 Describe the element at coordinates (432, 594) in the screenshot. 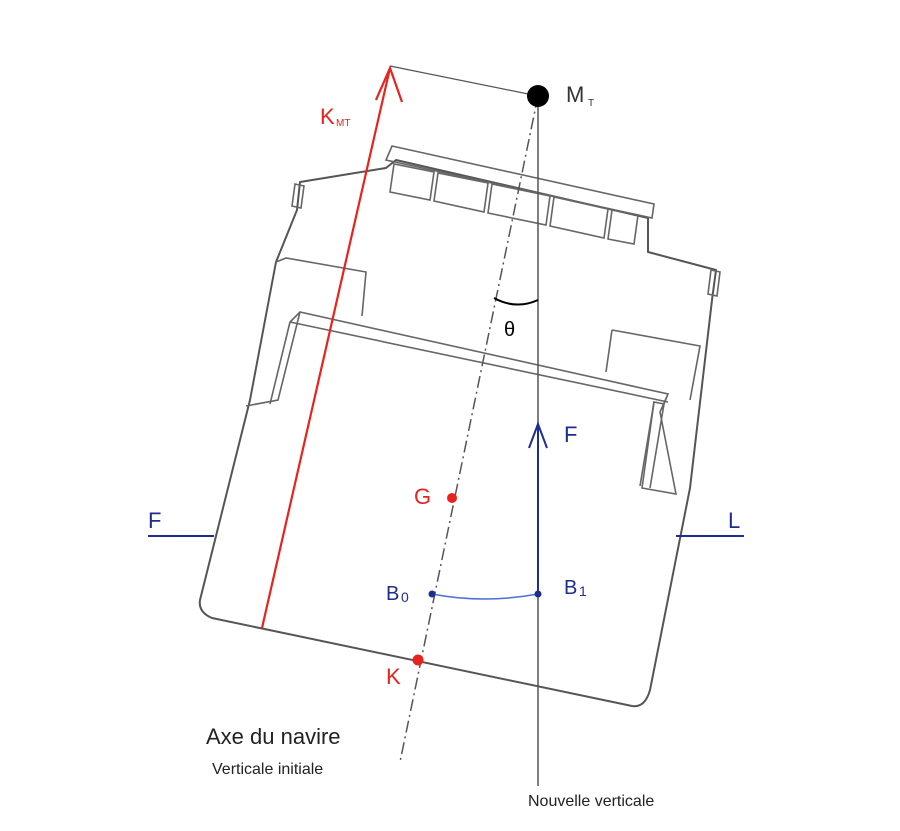

I see `b0-point` at that location.